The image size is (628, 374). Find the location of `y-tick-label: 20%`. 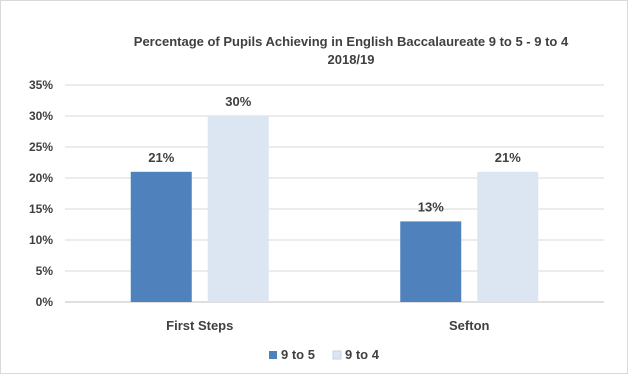

y-tick-label: 20% is located at coordinates (41, 178).